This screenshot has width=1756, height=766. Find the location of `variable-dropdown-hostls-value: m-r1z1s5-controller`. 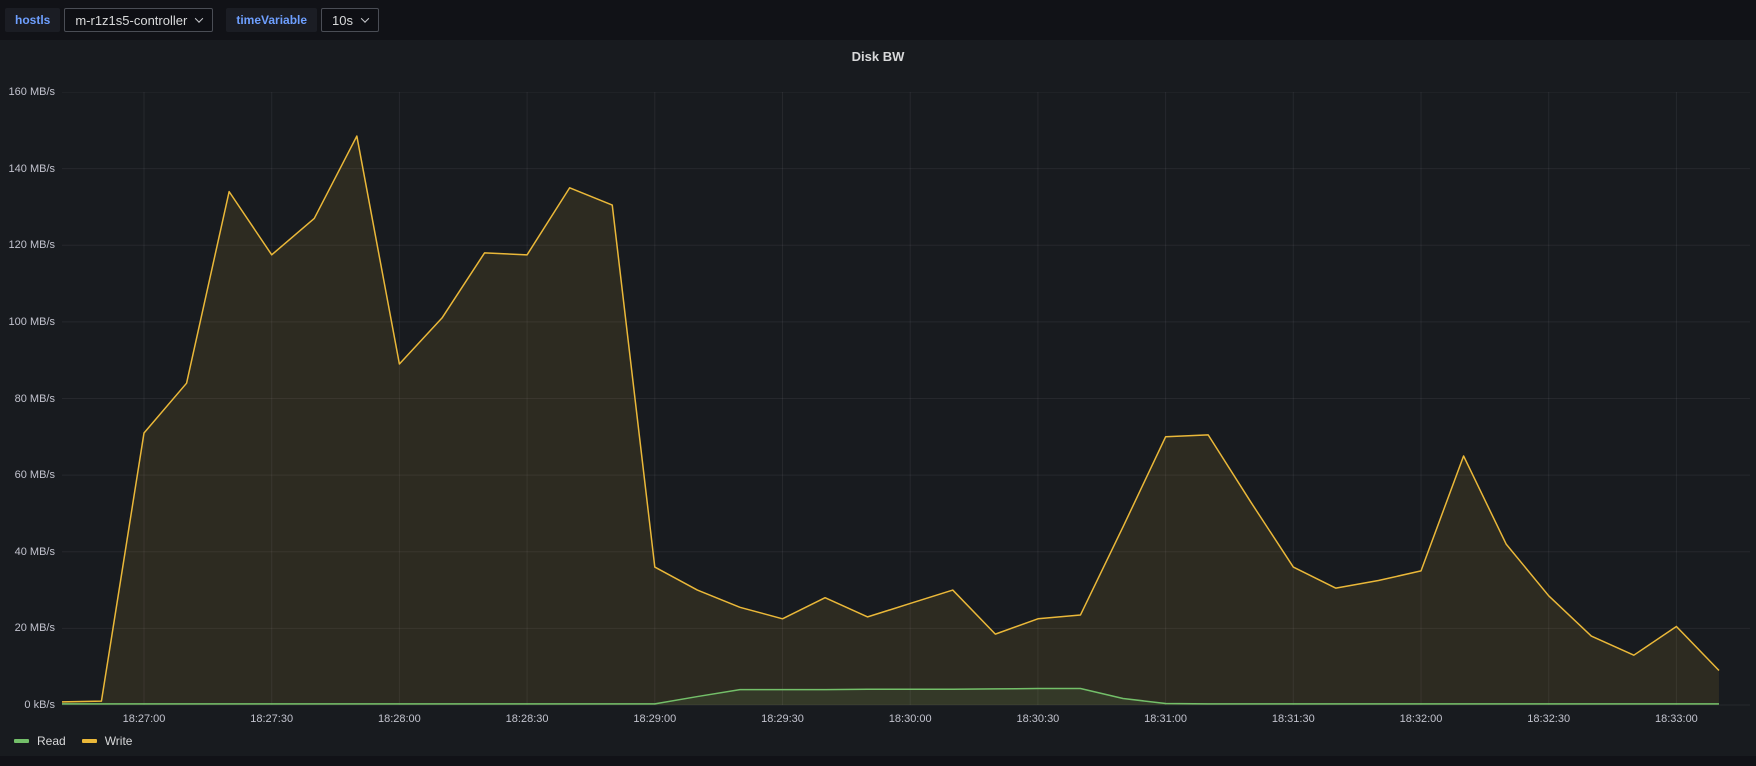

variable-dropdown-hostls-value: m-r1z1s5-controller is located at coordinates (131, 20).